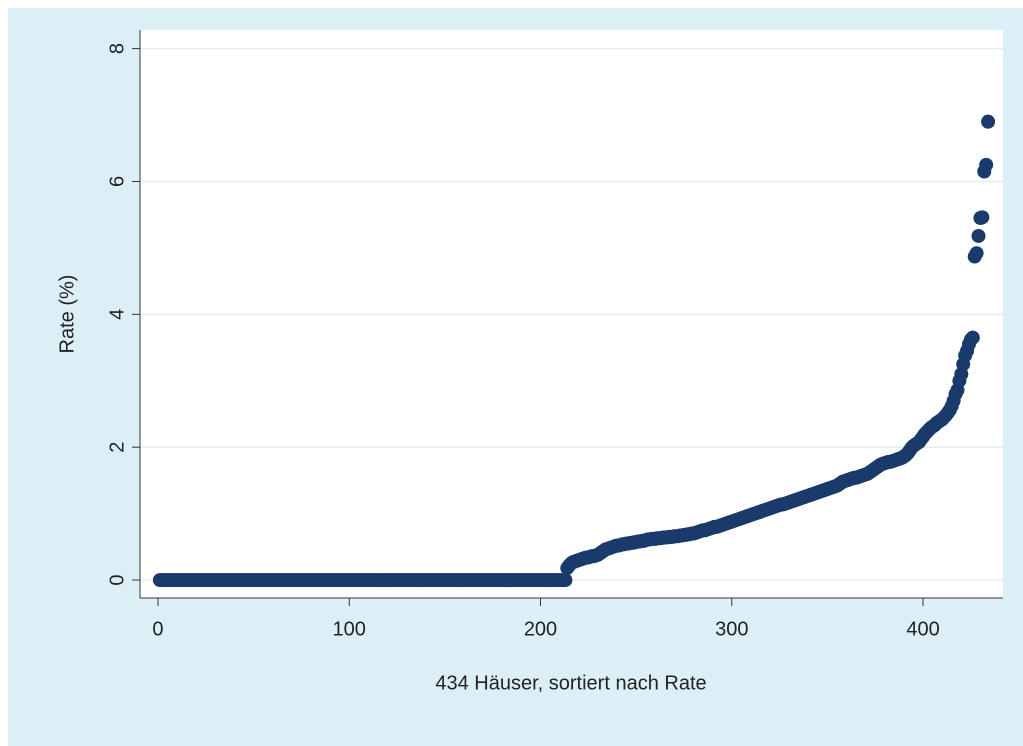 The image size is (1023, 746). Describe the element at coordinates (117, 447) in the screenshot. I see `y-tick-label: 2` at that location.